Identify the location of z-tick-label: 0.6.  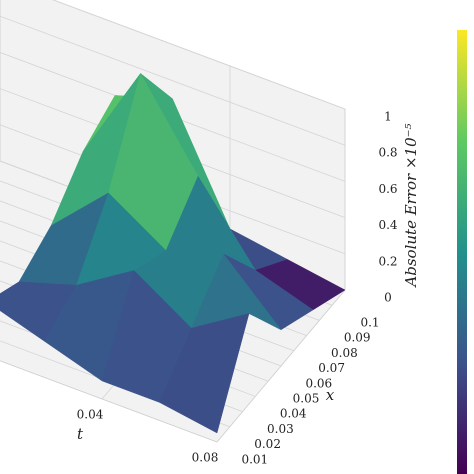
(387, 189).